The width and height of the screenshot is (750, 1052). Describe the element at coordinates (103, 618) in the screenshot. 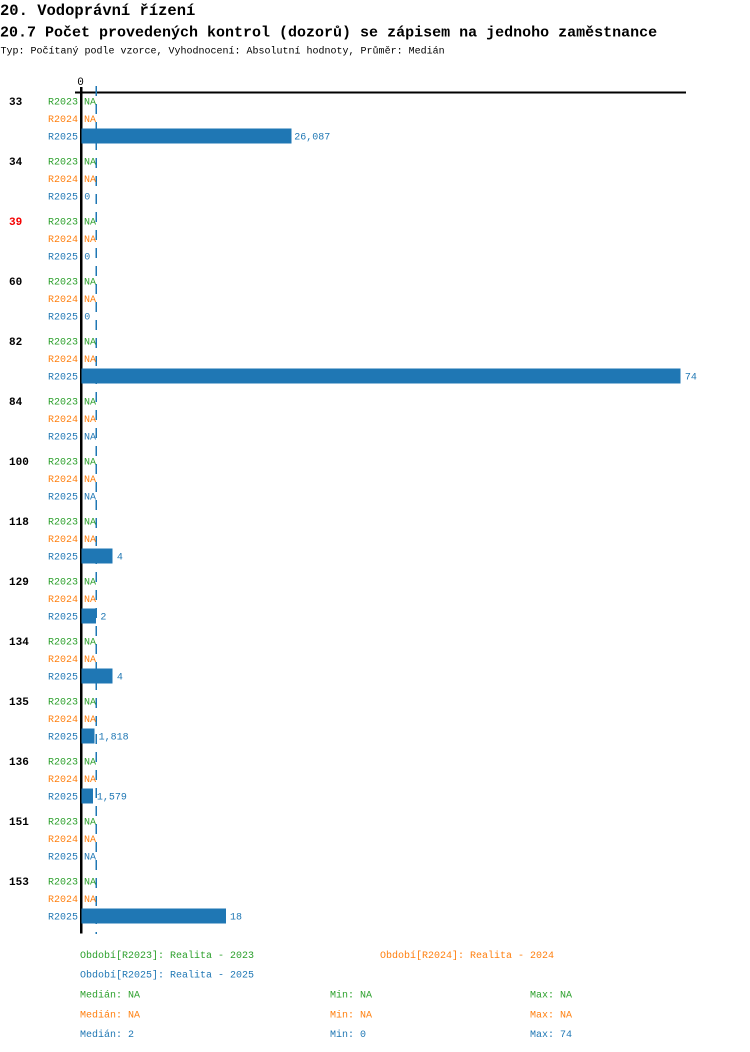

I see `svg-text: 2` at that location.